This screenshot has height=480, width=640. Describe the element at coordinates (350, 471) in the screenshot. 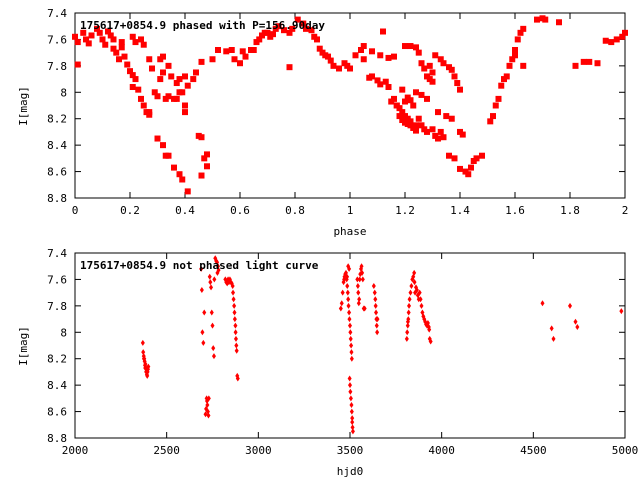

I see `x-axis-label: hjd0` at that location.